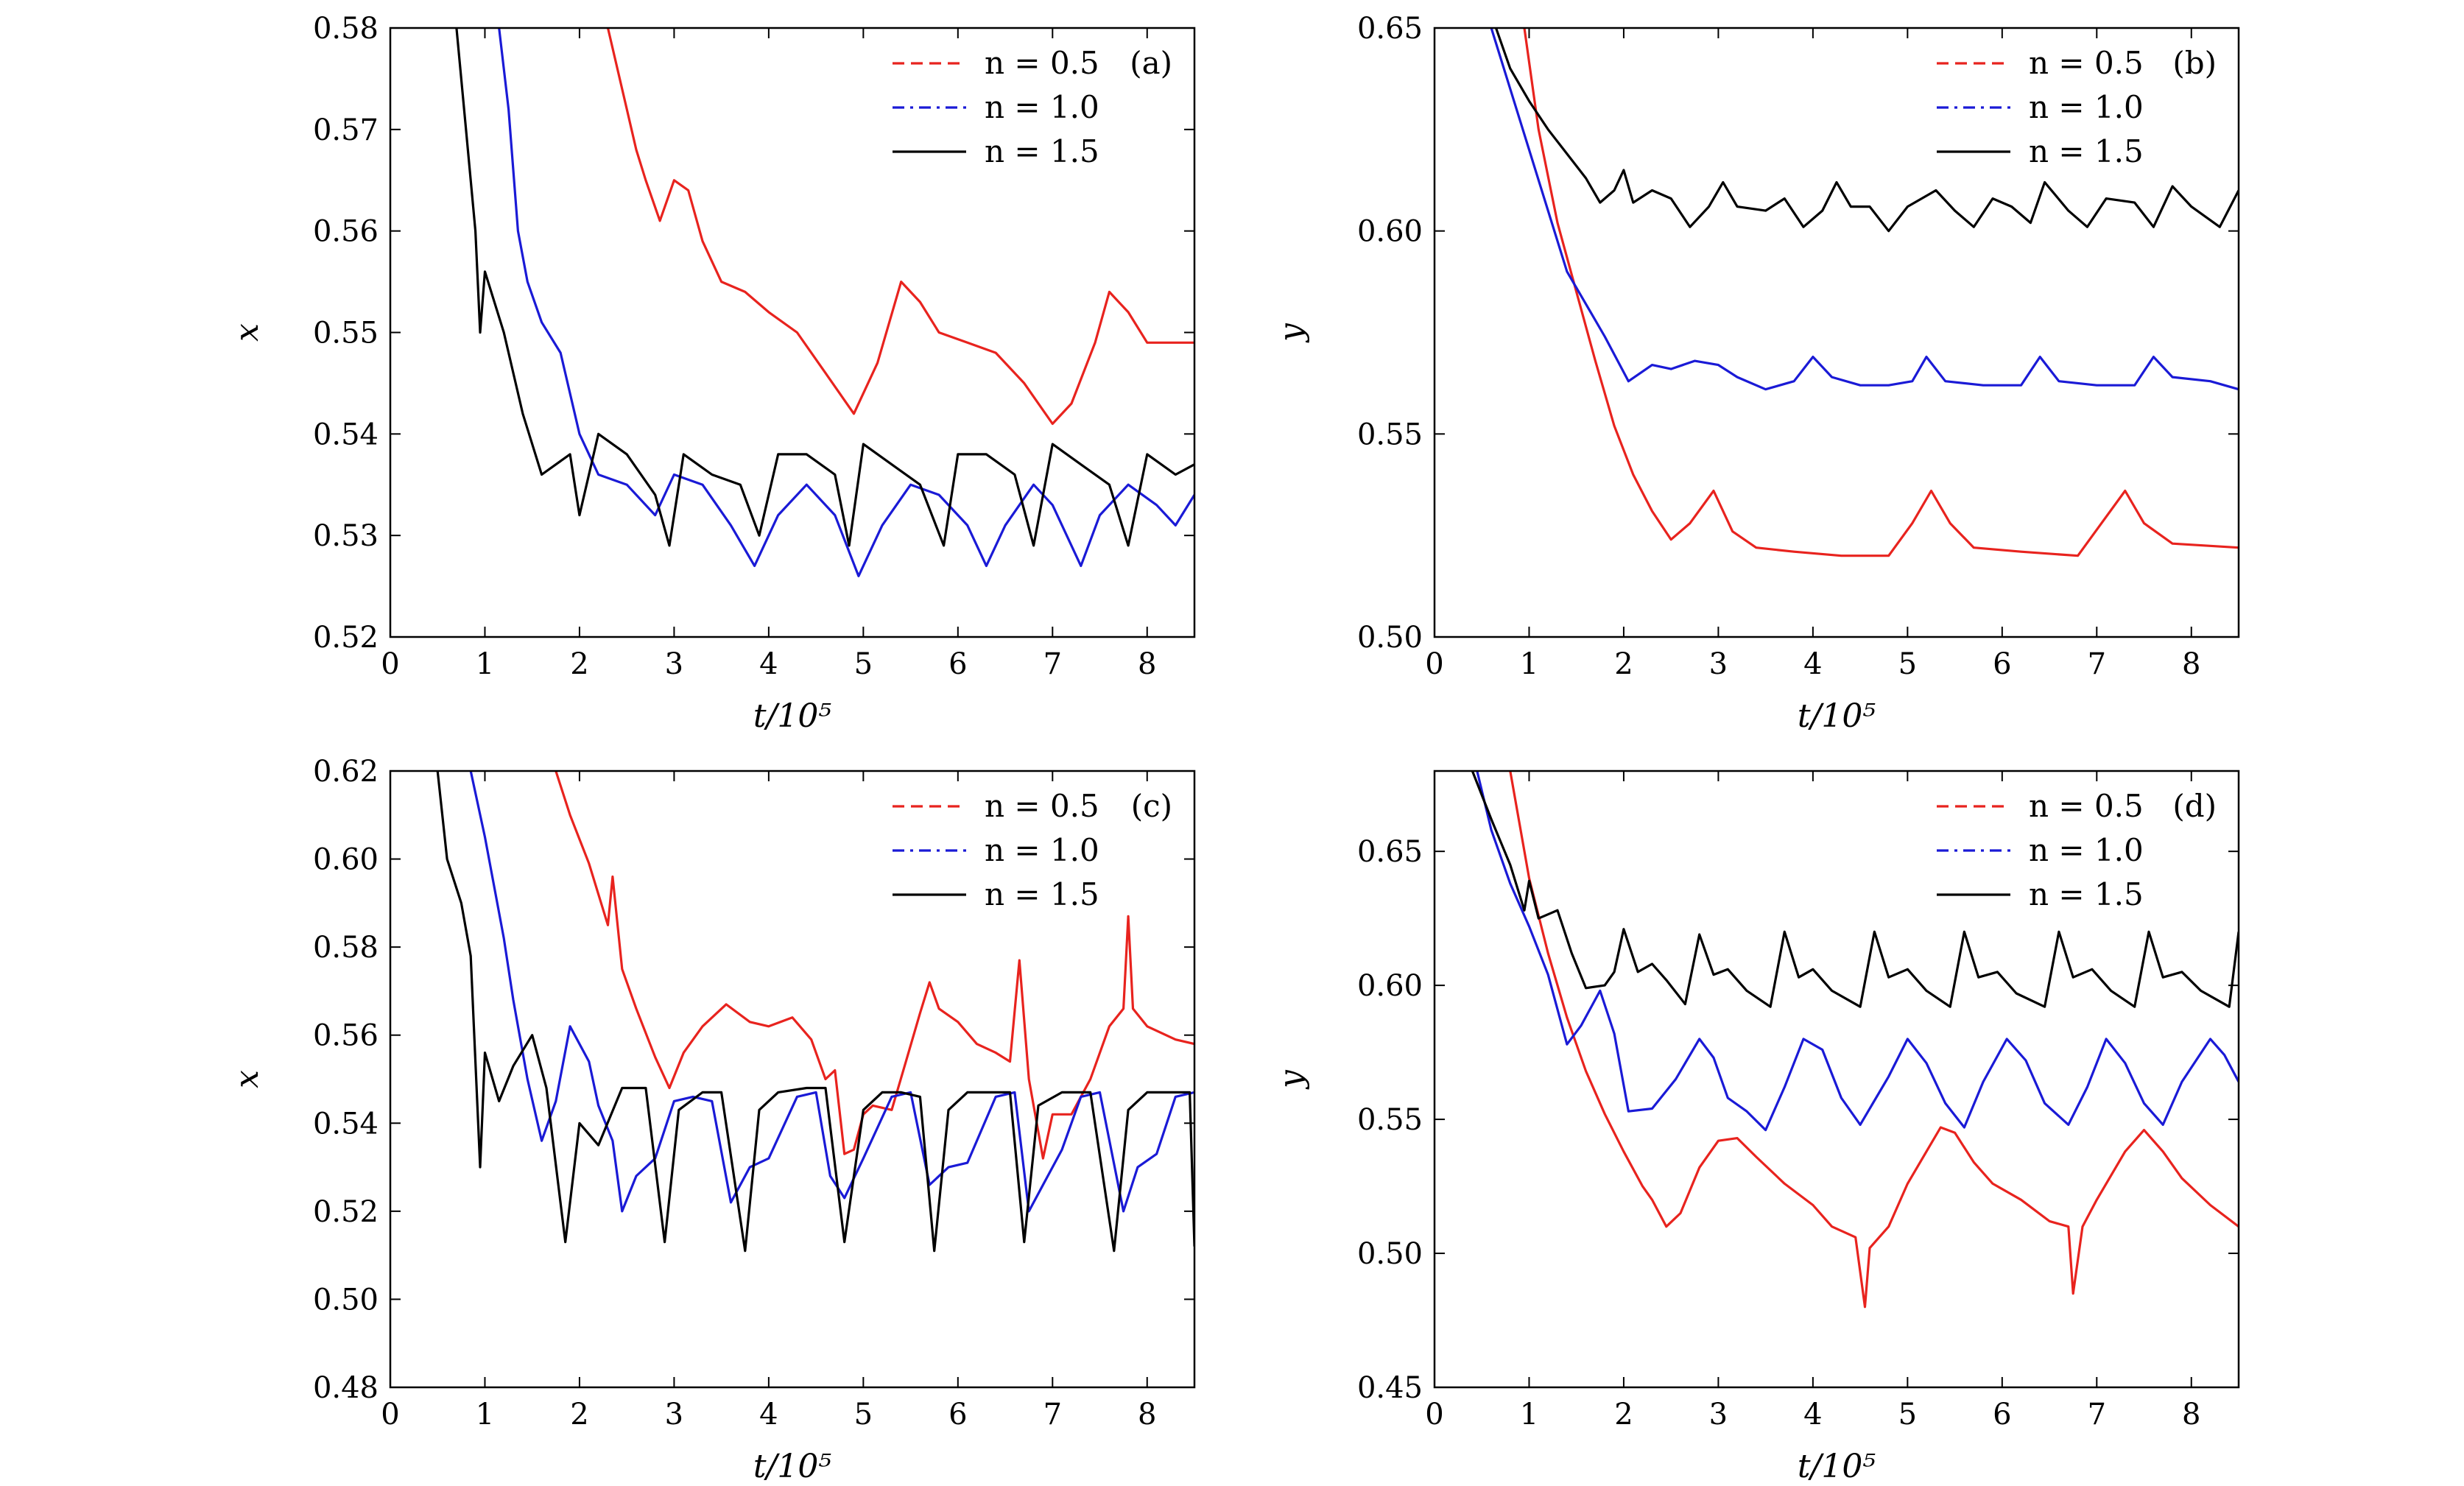  I want to click on y-tick-label: 0.52, so click(346, 638).